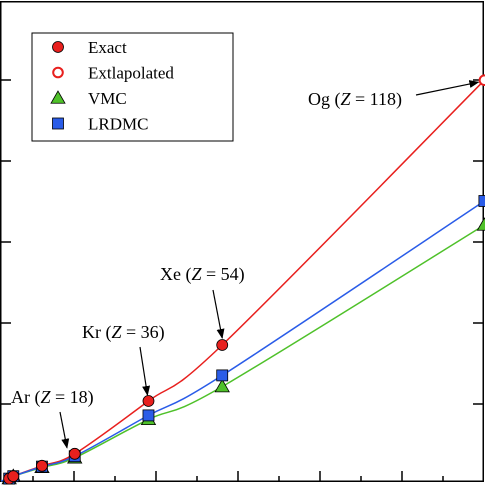 The image size is (485, 489). What do you see at coordinates (58, 123) in the screenshot?
I see `legend-marker-lrdmc` at bounding box center [58, 123].